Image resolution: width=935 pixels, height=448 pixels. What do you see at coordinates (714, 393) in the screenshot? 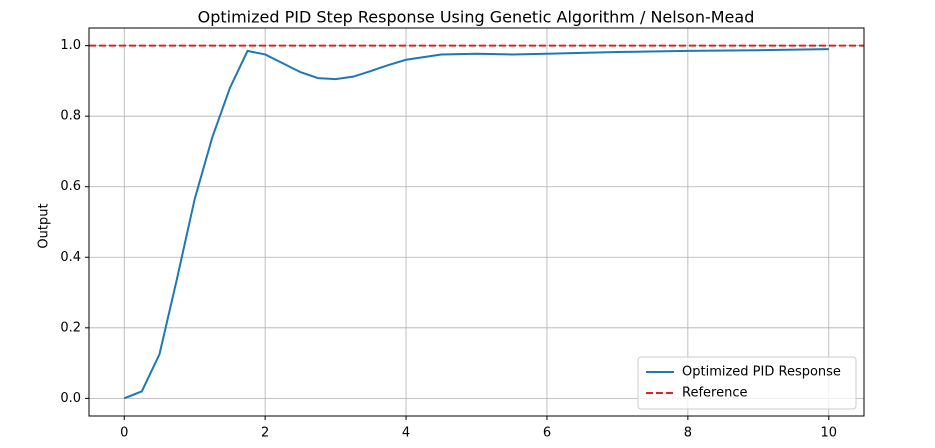
I see `legend-label: Reference` at bounding box center [714, 393].